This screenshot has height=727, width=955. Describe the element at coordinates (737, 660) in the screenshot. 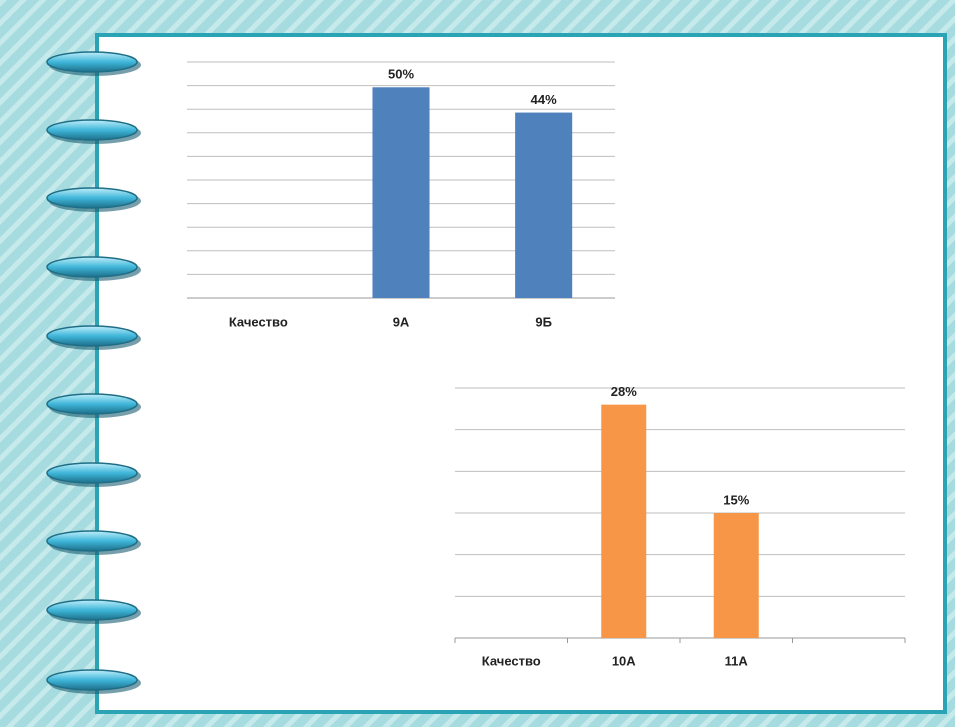

I see `x-tick-label: 11А` at that location.